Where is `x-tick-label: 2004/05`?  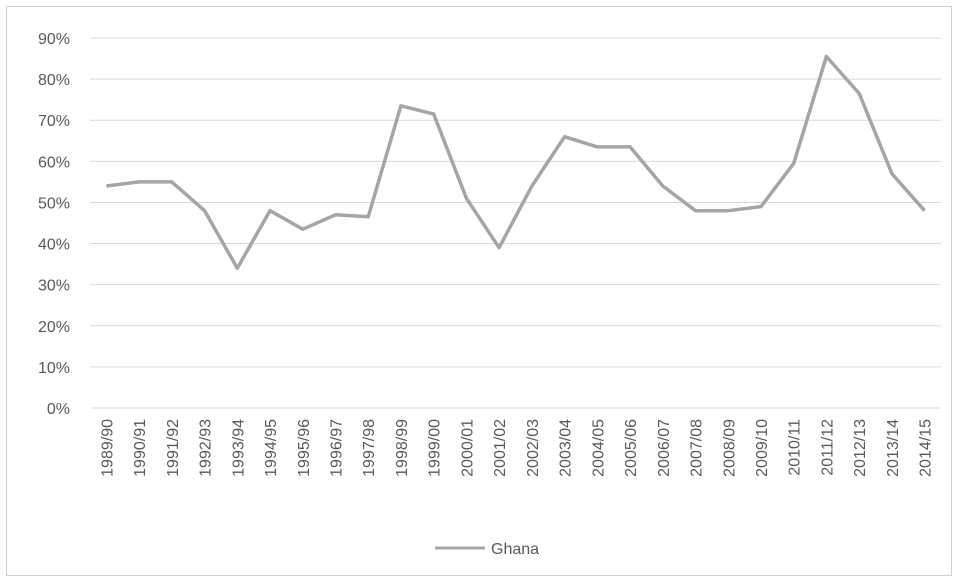
x-tick-label: 2004/05 is located at coordinates (598, 448).